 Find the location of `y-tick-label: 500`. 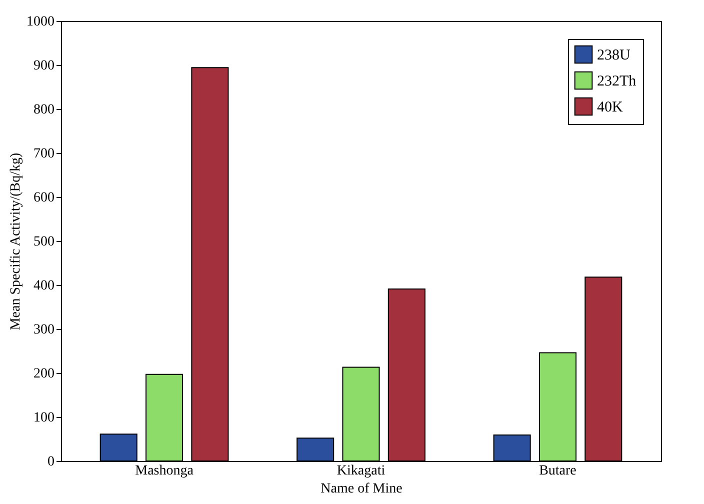

y-tick-label: 500 is located at coordinates (44, 242).